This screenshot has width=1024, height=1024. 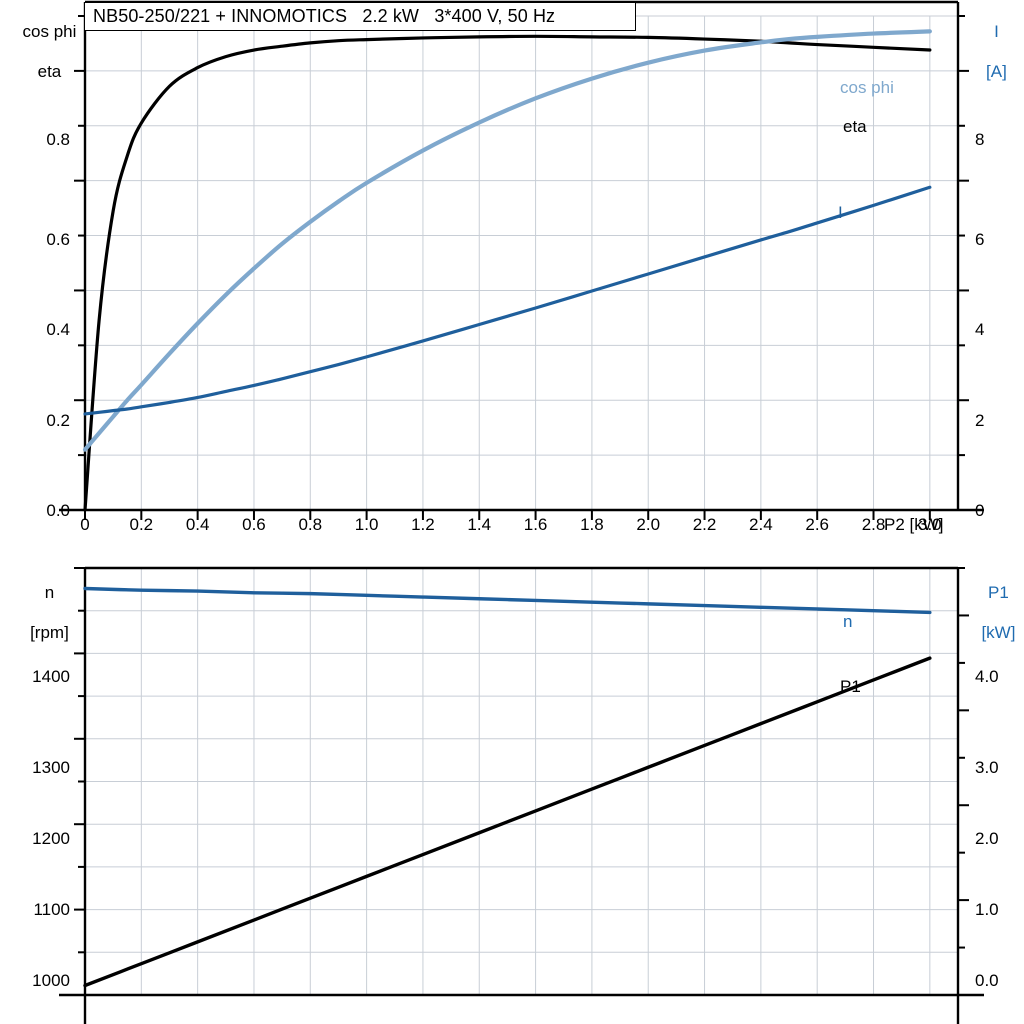 I want to click on bottom-left-tick-4: 1400, so click(x=51, y=676).